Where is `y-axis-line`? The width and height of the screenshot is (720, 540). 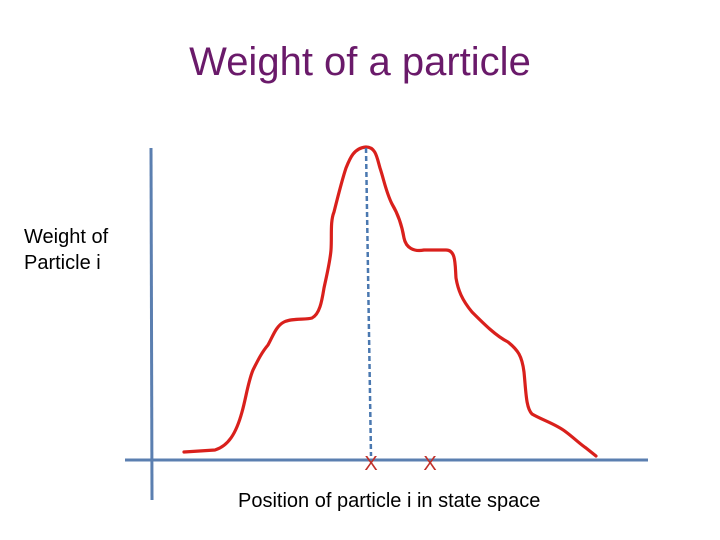
y-axis-line is located at coordinates (151, 324).